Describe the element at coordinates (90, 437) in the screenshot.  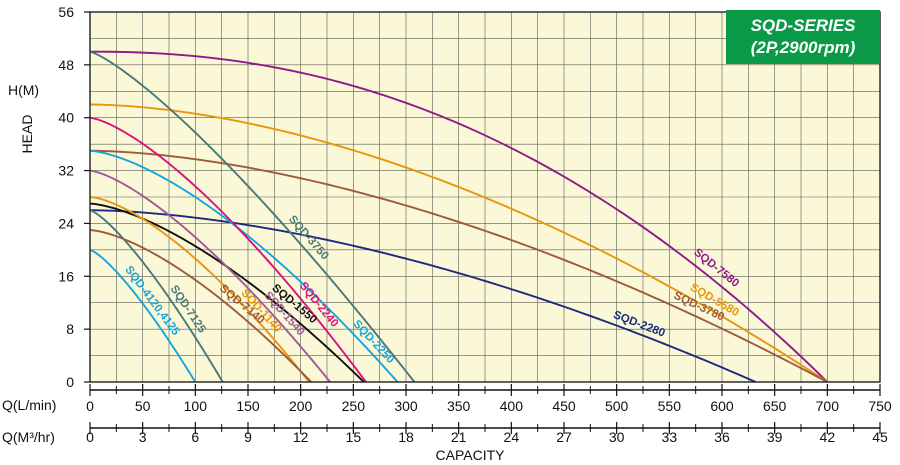
I see `x-tick-label-m3hr: 0` at that location.